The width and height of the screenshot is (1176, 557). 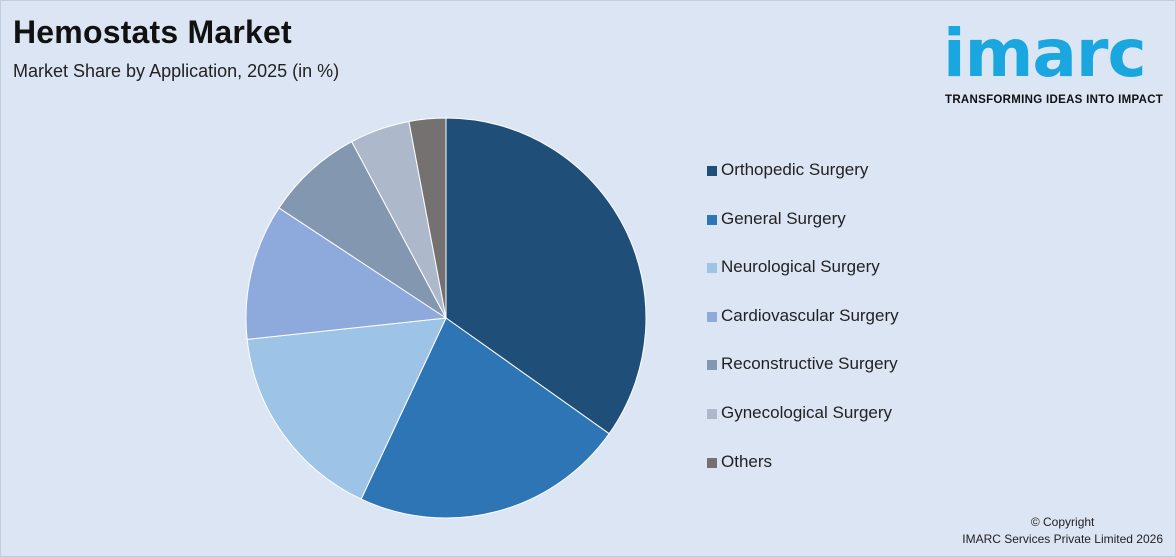 I want to click on legend-item: Cardiovascular Surgery, so click(x=803, y=330).